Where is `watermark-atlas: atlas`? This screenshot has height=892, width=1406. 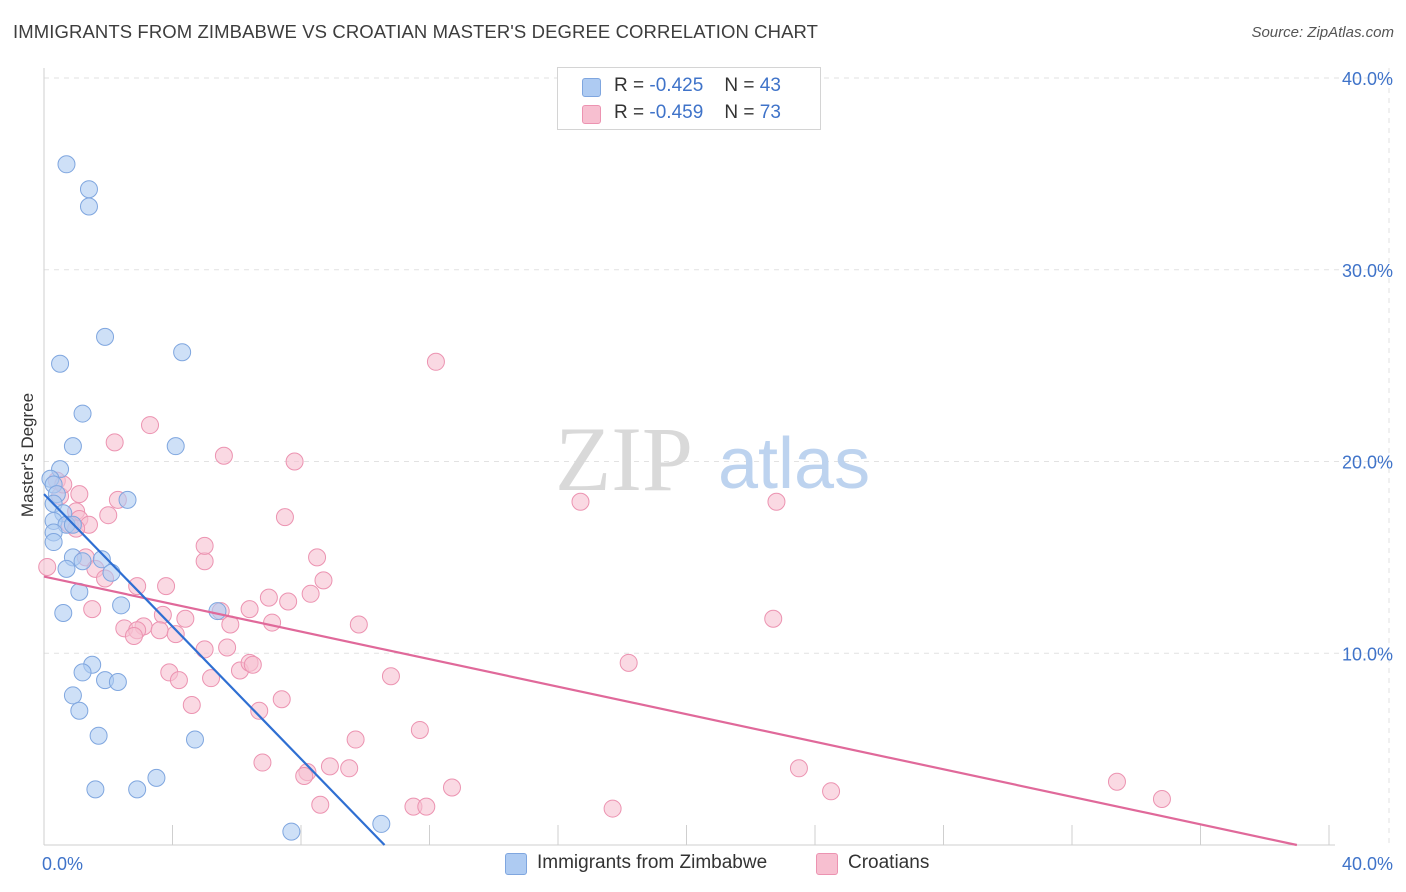 watermark-atlas: atlas is located at coordinates (794, 464).